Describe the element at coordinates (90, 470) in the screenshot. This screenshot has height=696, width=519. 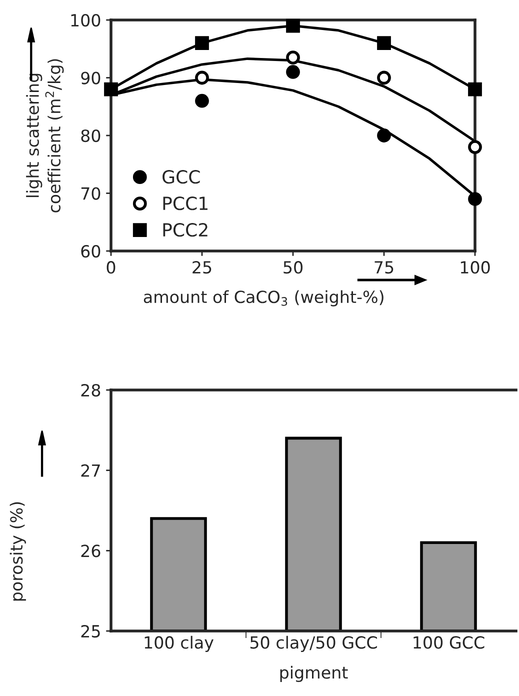
I see `y-tick-label: 27` at that location.